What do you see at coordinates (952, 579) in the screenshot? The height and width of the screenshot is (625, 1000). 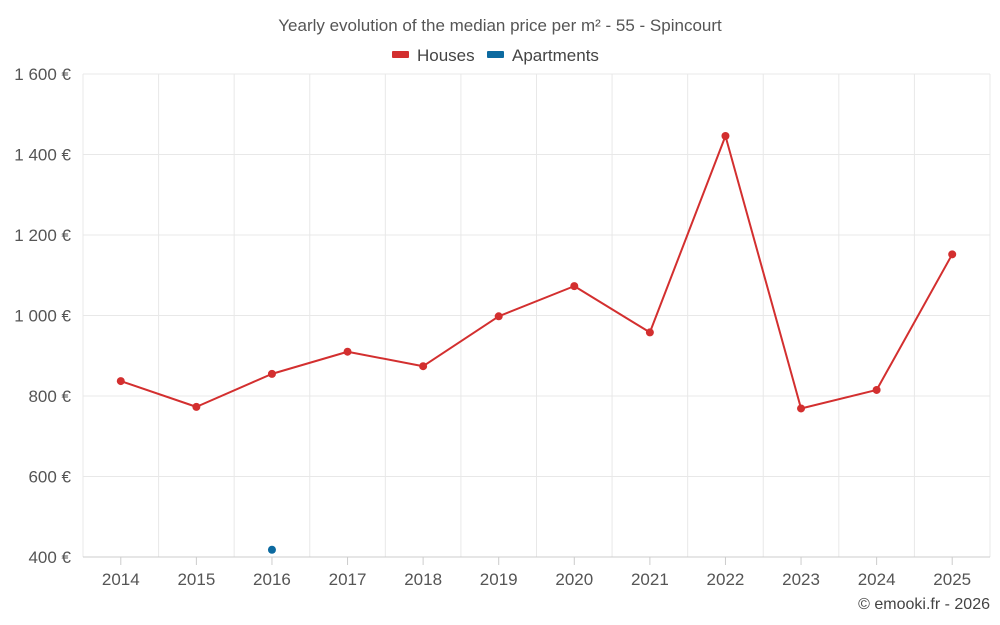 I see `x-tick-label: 2025` at bounding box center [952, 579].